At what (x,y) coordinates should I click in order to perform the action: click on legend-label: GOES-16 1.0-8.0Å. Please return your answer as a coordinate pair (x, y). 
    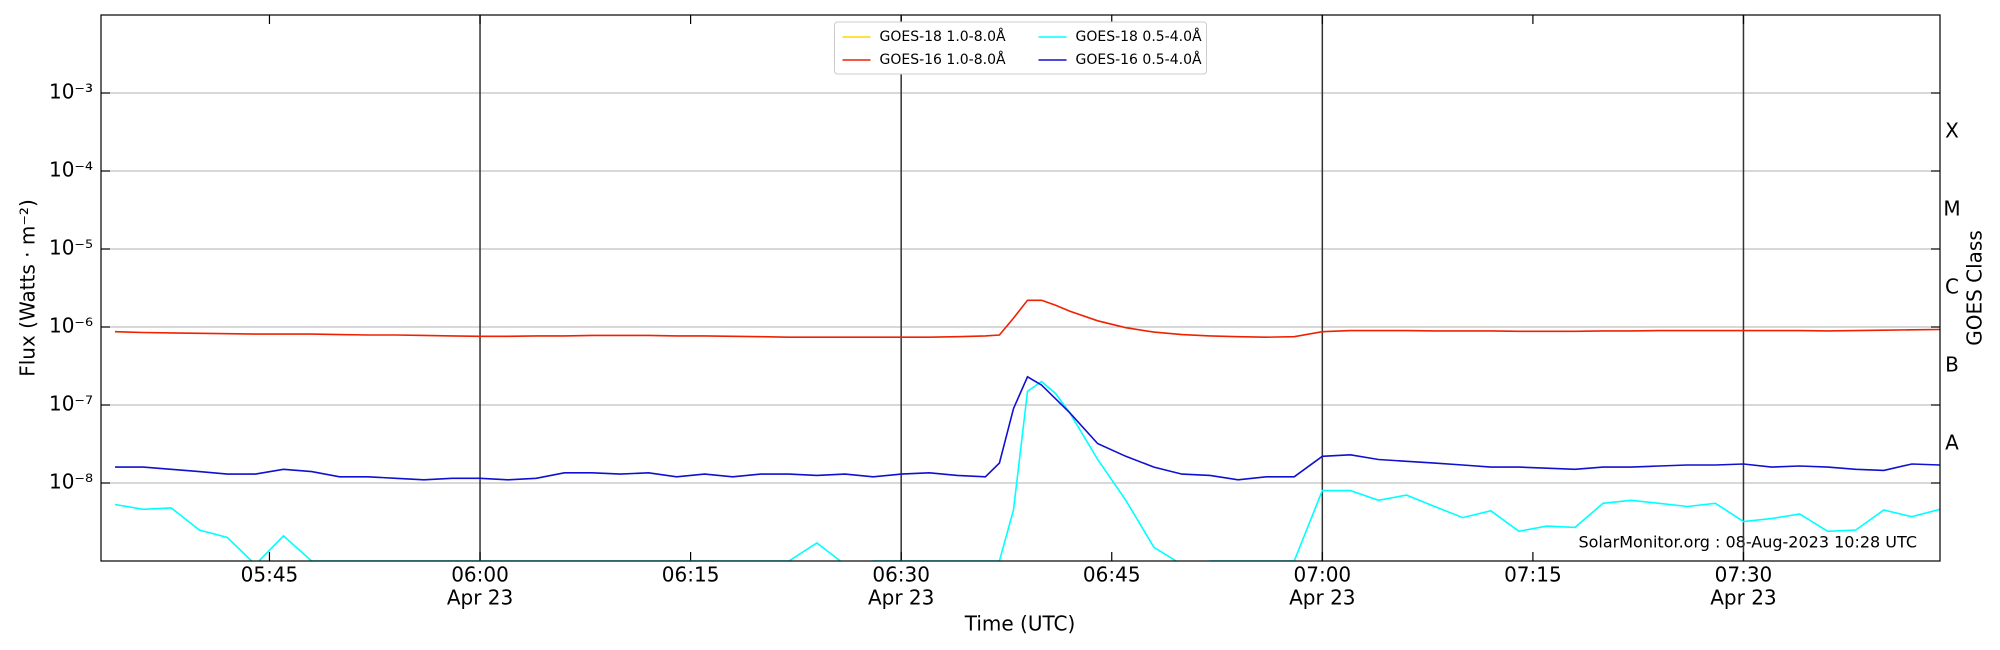
    Looking at the image, I should click on (943, 59).